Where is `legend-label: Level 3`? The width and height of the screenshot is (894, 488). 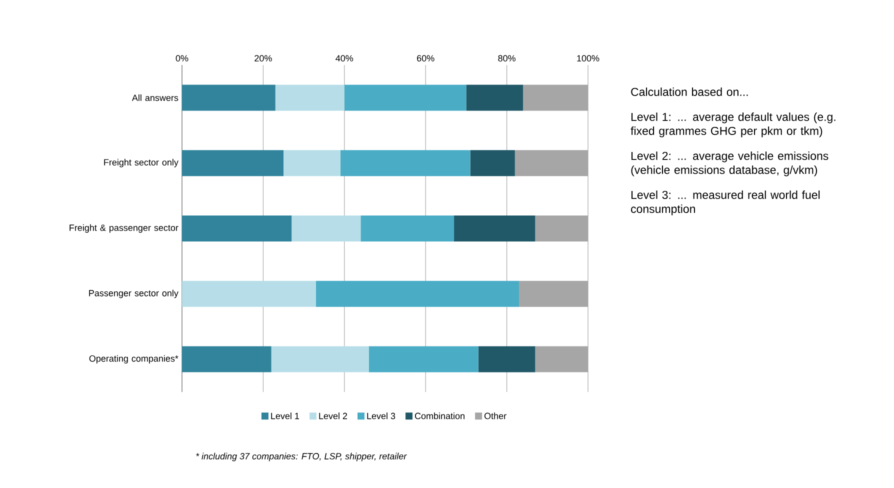 legend-label: Level 3 is located at coordinates (381, 416).